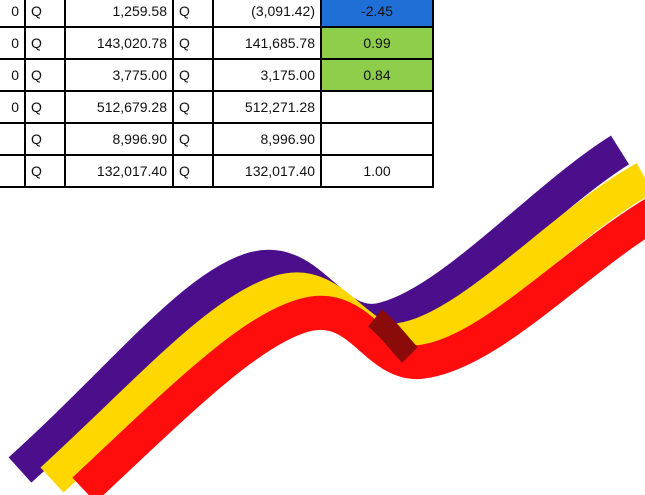 This screenshot has width=645, height=495. I want to click on table-row: 0 Q 1,259.58 Q (3,091.42) -2.45, so click(217, 14).